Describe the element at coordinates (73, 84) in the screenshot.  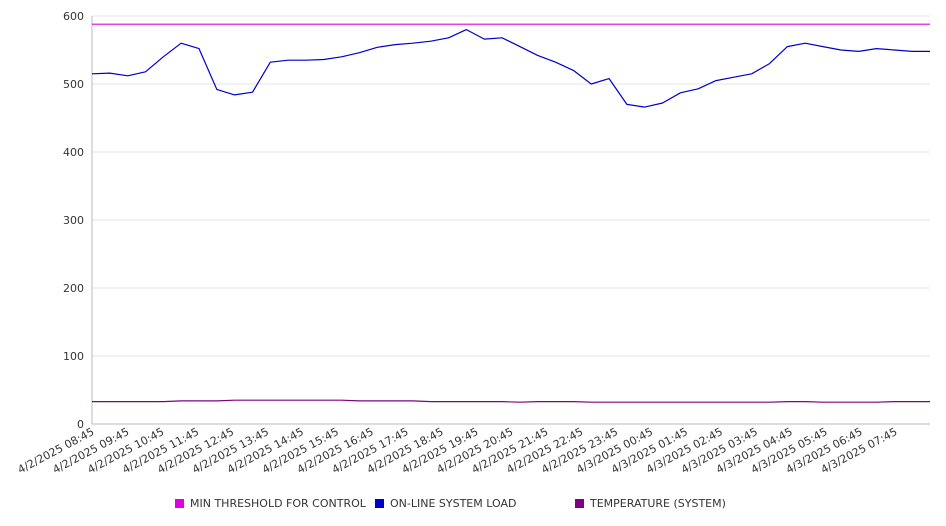
I see `y-tick-label: 500` at that location.